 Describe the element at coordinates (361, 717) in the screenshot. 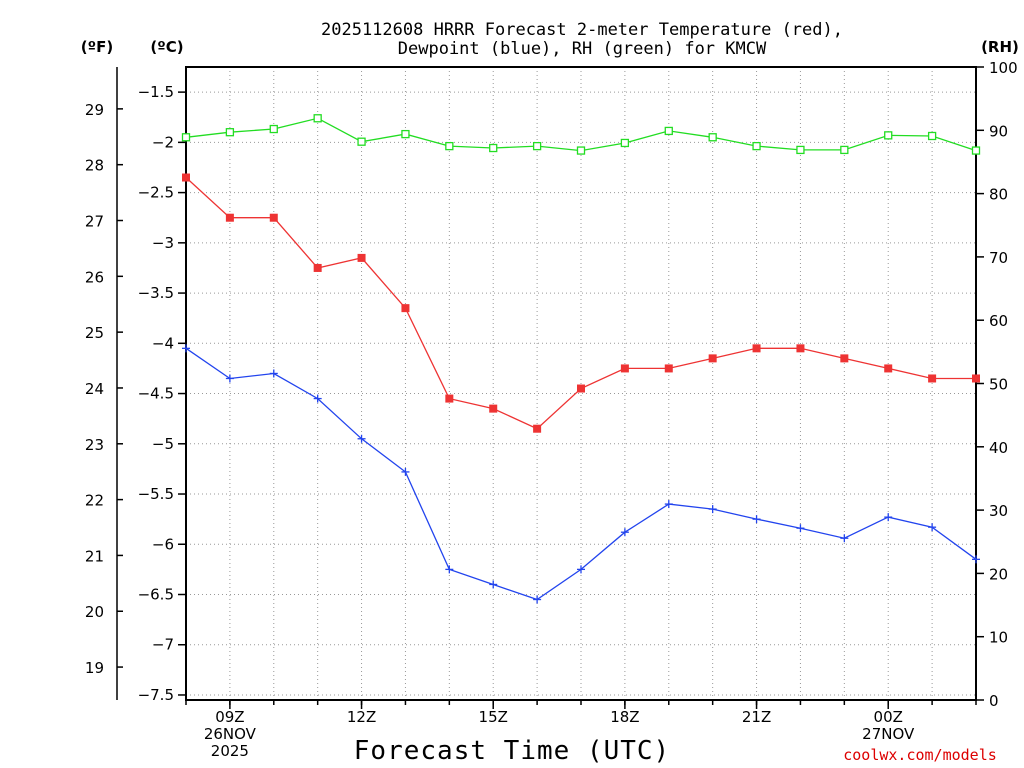

I see `x-tick-label: 12Z` at that location.